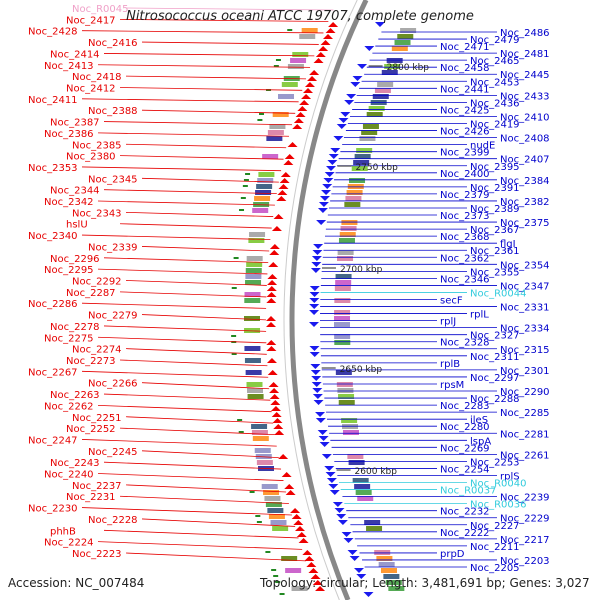 This screenshot has width=600, height=600. I want to click on left-gene-label: Noc_2342, so click(69, 202).